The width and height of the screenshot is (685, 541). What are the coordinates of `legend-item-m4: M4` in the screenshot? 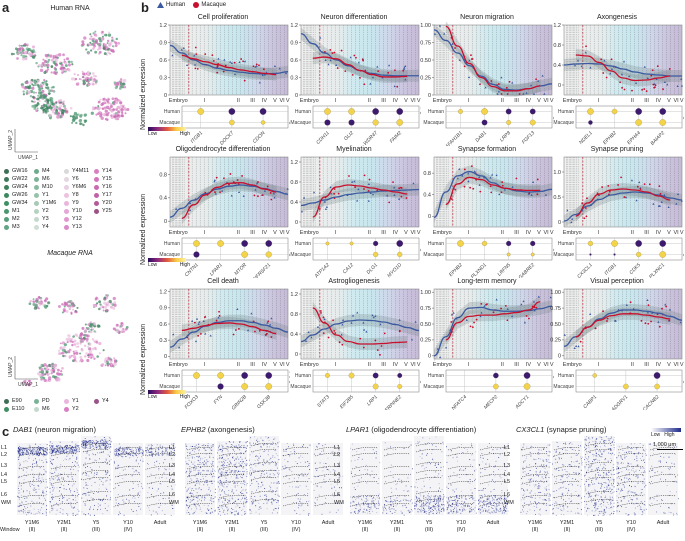 It's located at (49, 171).